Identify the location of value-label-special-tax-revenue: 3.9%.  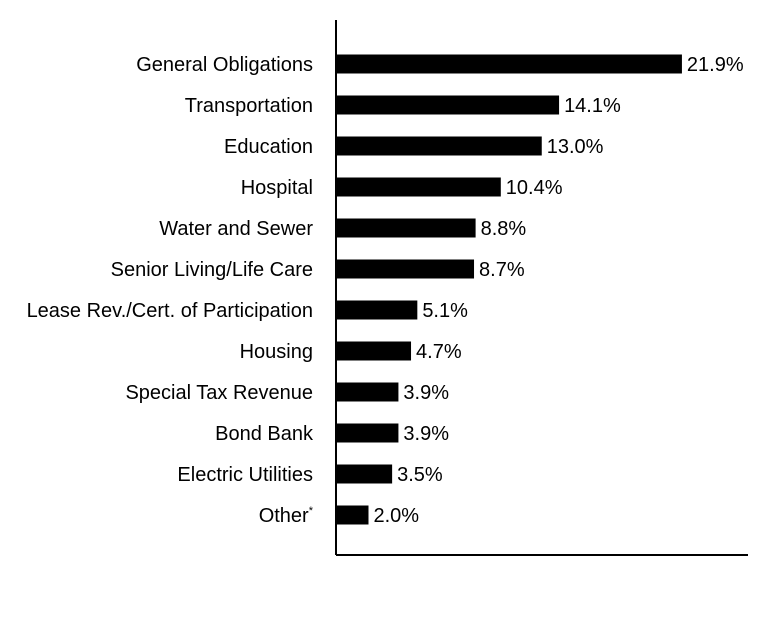
(426, 393).